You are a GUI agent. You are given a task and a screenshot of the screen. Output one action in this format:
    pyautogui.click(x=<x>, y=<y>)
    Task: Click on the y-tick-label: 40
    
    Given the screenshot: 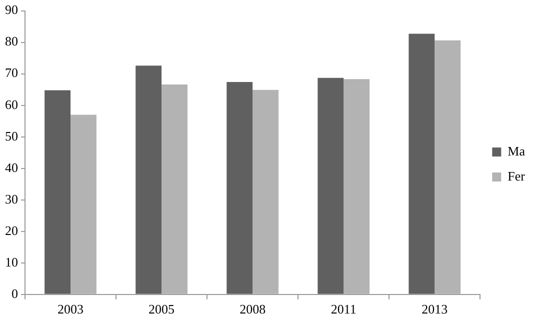 What is the action you would take?
    pyautogui.click(x=11, y=167)
    